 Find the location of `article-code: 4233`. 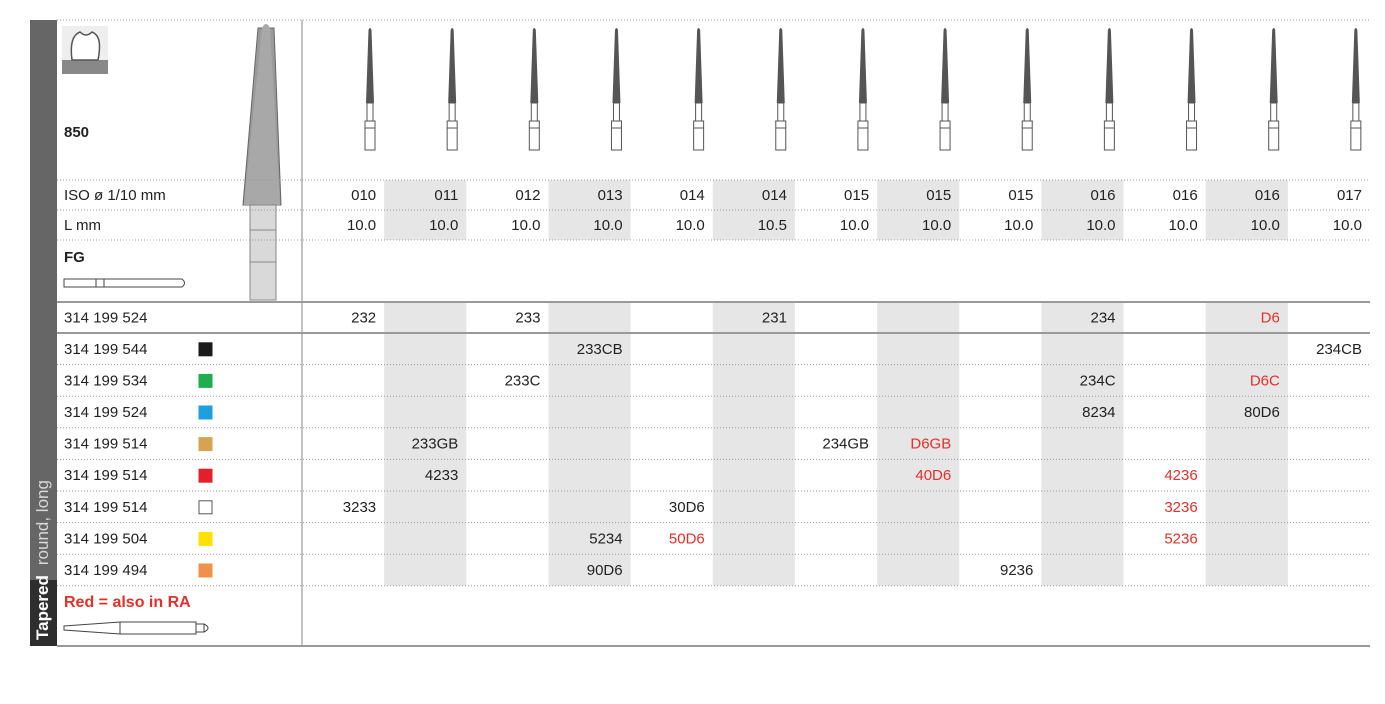

article-code: 4233 is located at coordinates (441, 475).